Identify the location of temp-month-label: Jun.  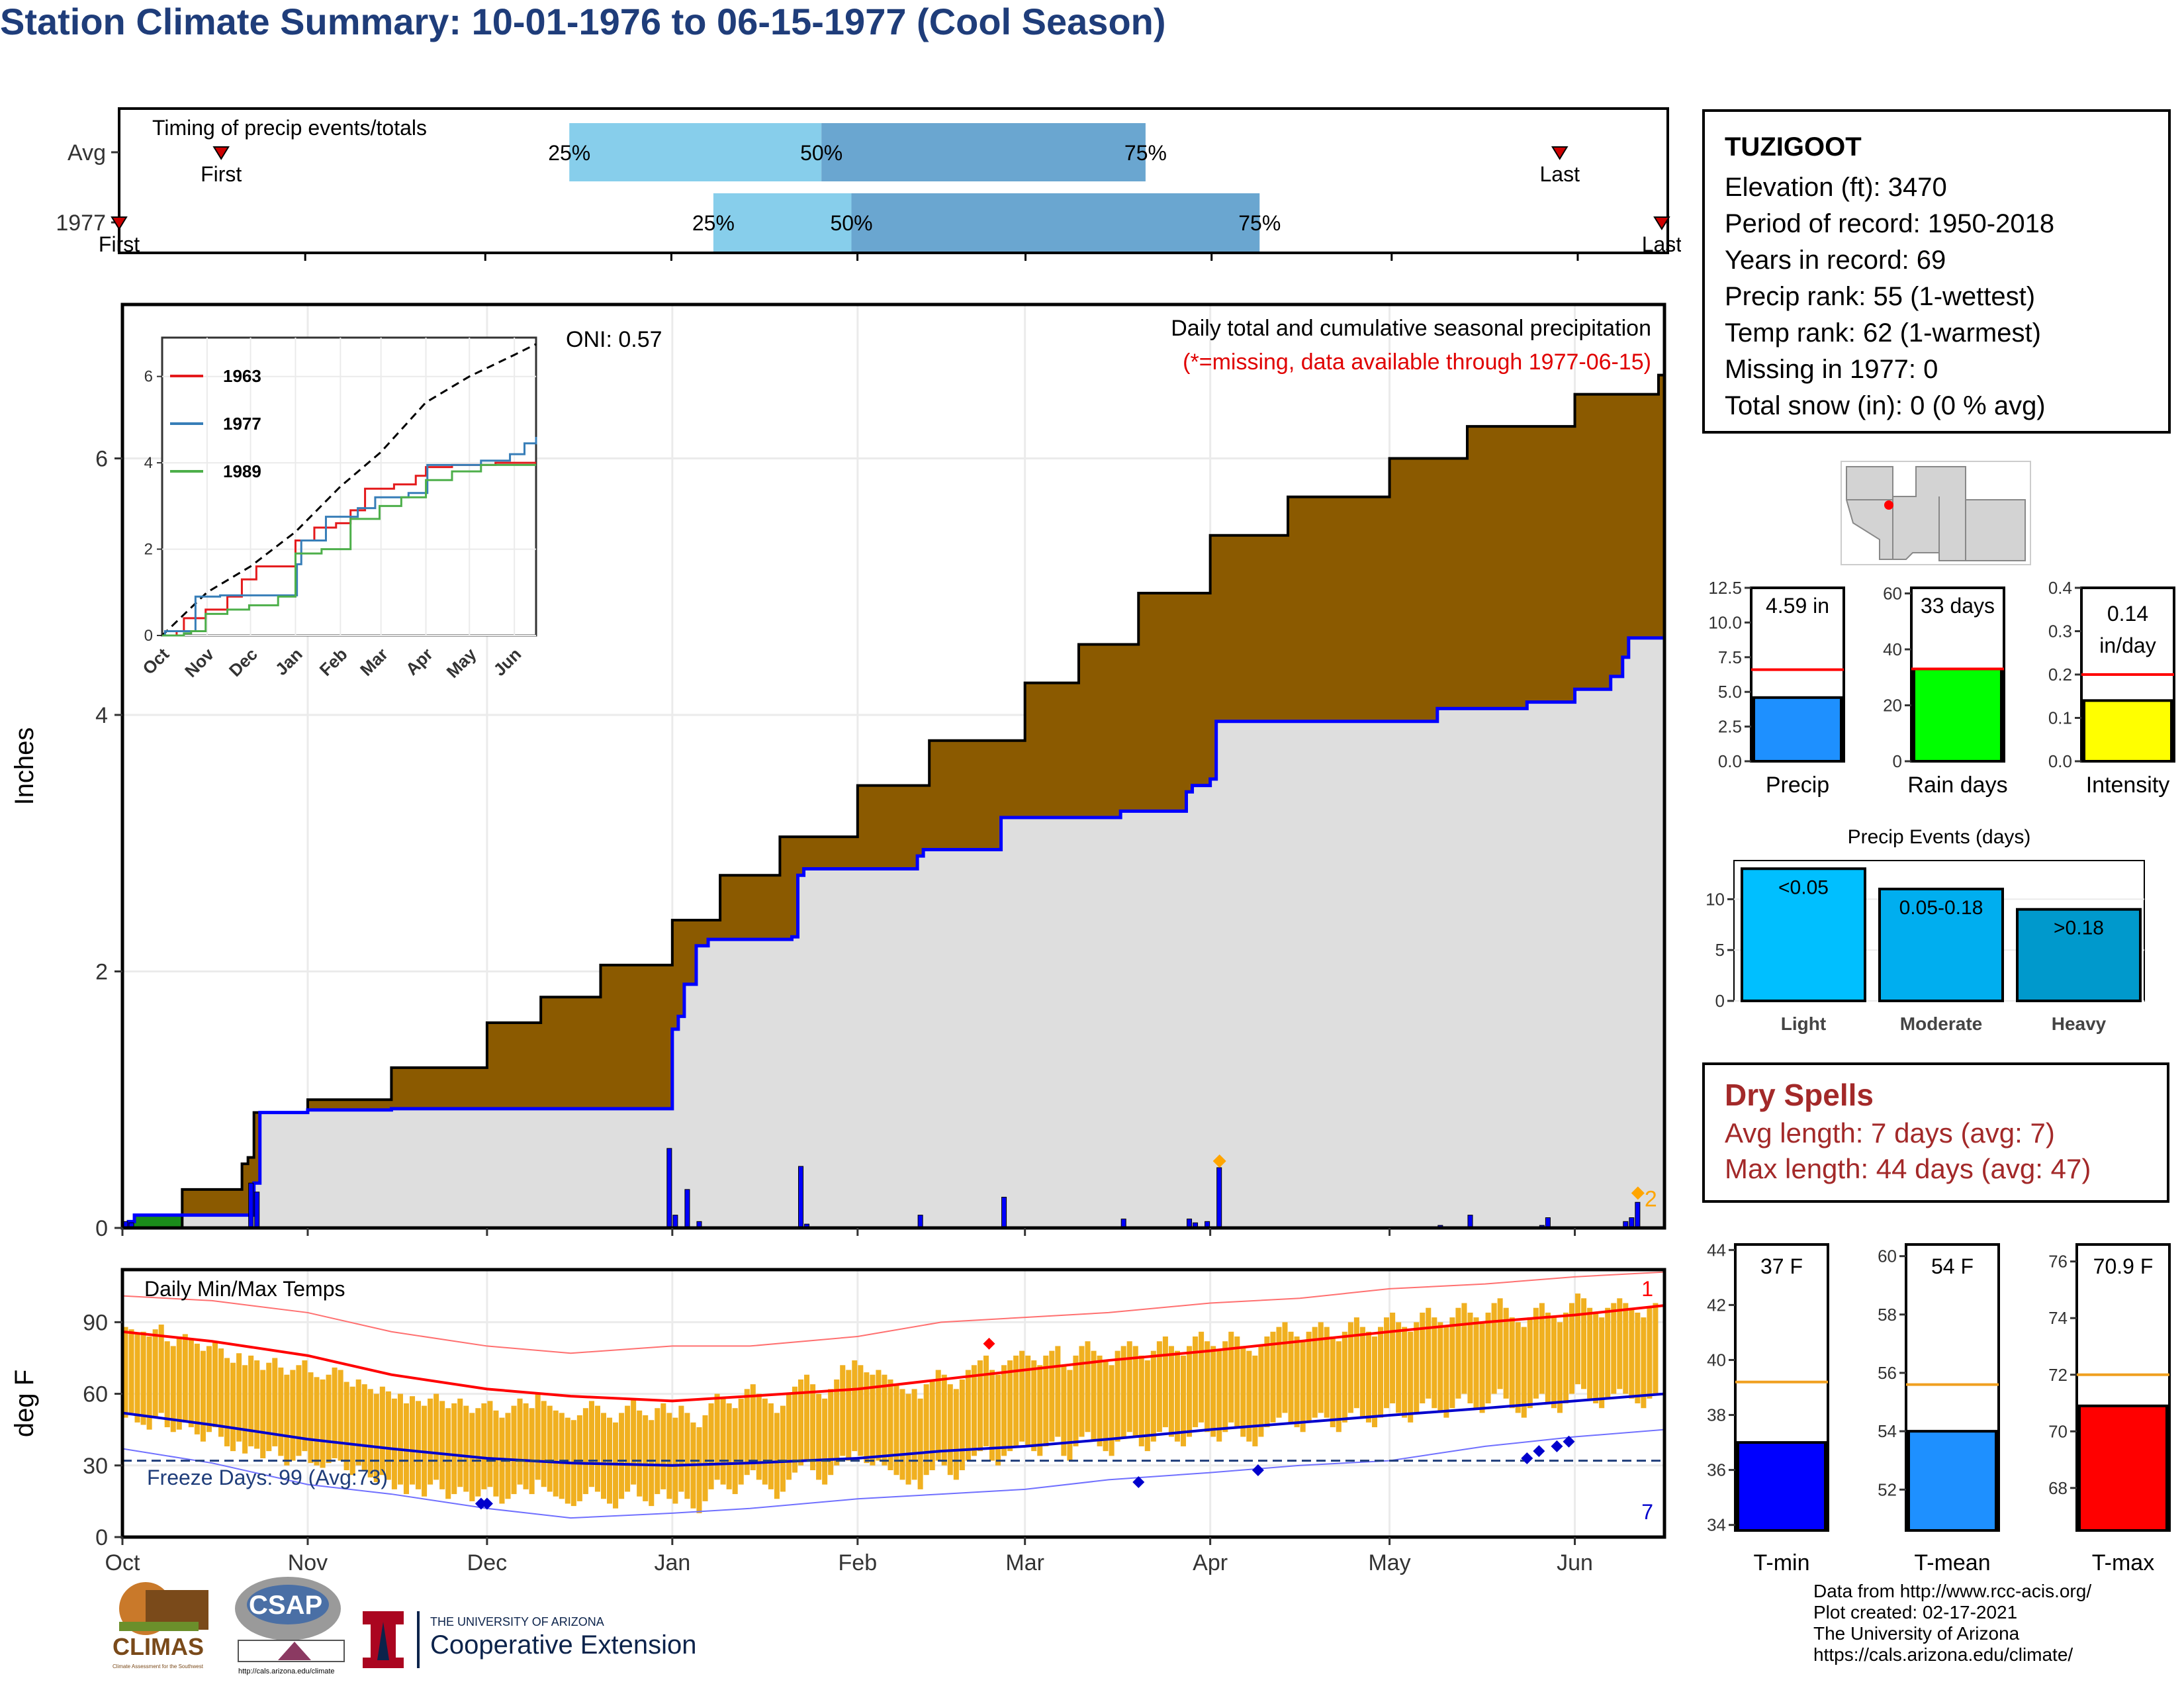
(1575, 1562).